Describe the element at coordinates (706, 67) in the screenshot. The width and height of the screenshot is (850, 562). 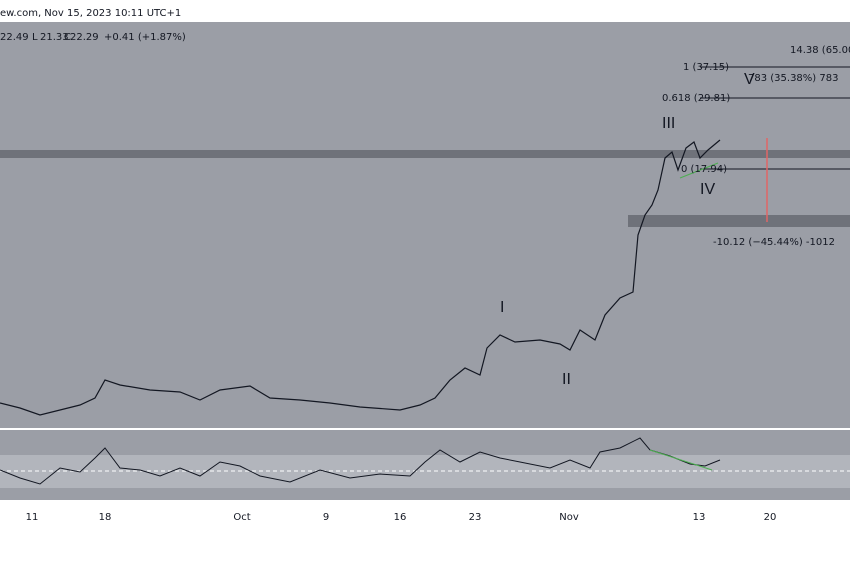
I see `annotation: 1 (37.15)` at that location.